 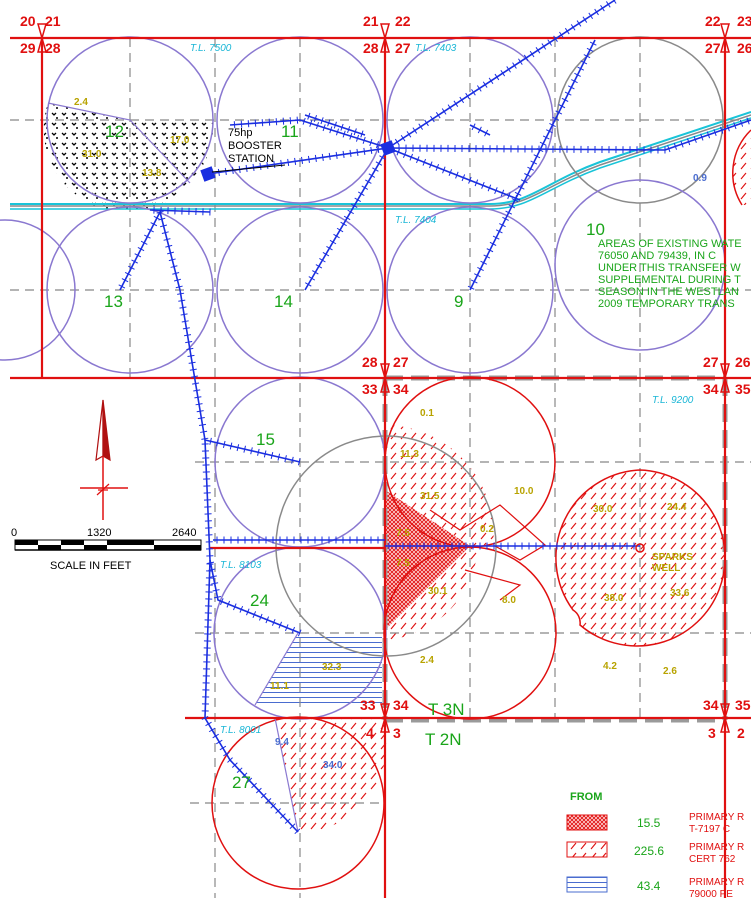 I want to click on scale-mid: 1320, so click(x=99, y=533).